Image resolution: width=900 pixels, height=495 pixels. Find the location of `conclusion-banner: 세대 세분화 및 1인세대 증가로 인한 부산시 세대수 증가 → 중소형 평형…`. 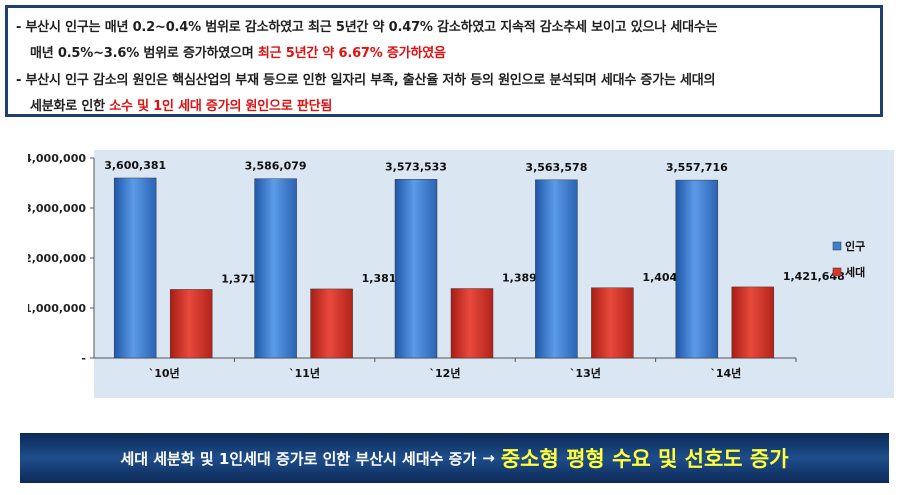

conclusion-banner: 세대 세분화 및 1인세대 증가로 인한 부산시 세대수 증가 → 중소형 평형… is located at coordinates (454, 458).